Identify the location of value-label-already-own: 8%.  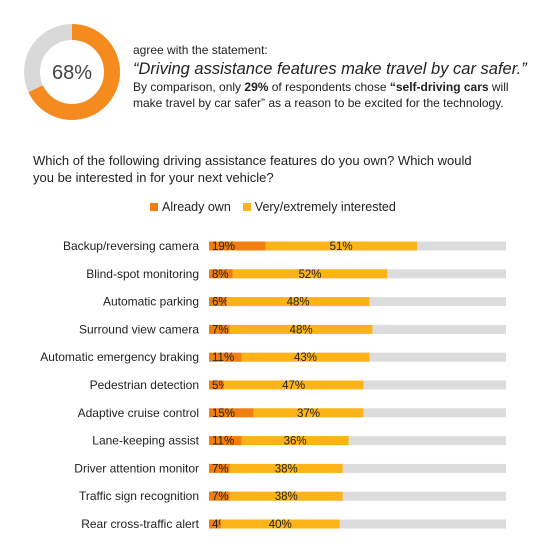
(220, 275).